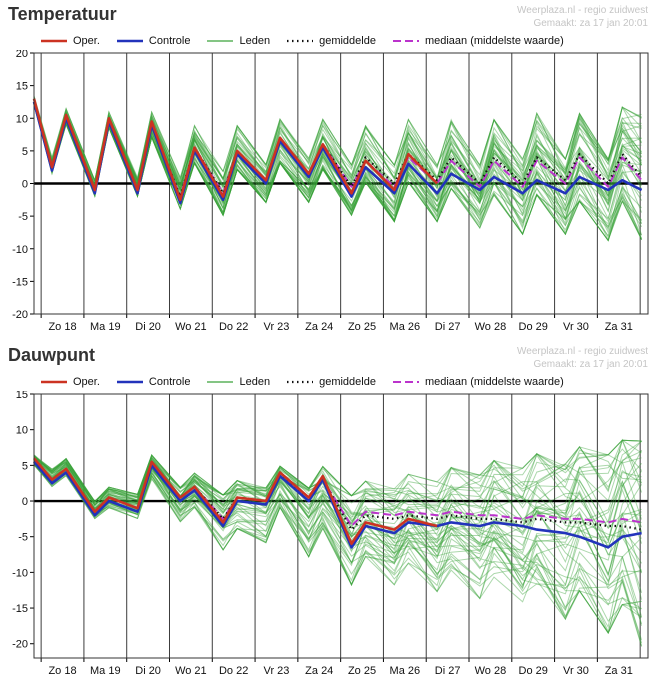  What do you see at coordinates (51, 355) in the screenshot?
I see `chart-title-dewpoint: Dauwpunt` at bounding box center [51, 355].